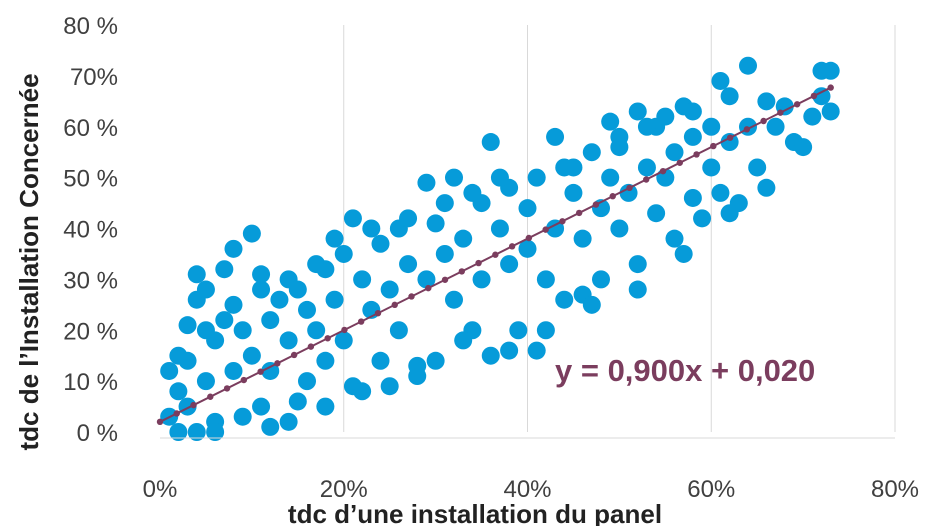 The height and width of the screenshot is (526, 928). Describe the element at coordinates (344, 489) in the screenshot. I see `x-tick-label: 20%` at that location.